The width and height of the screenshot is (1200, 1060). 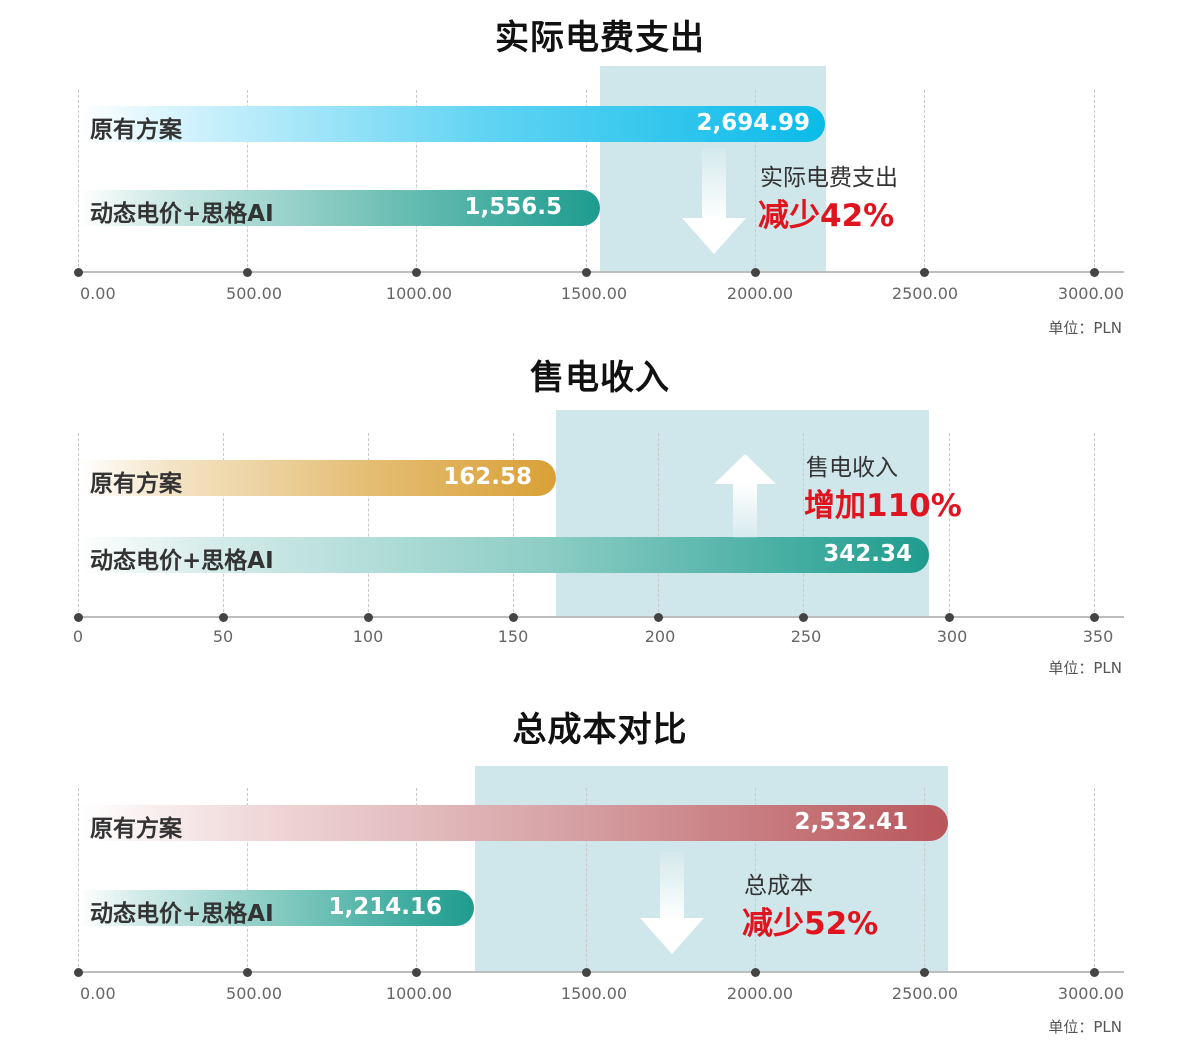 I want to click on tick-label: 150, so click(x=513, y=636).